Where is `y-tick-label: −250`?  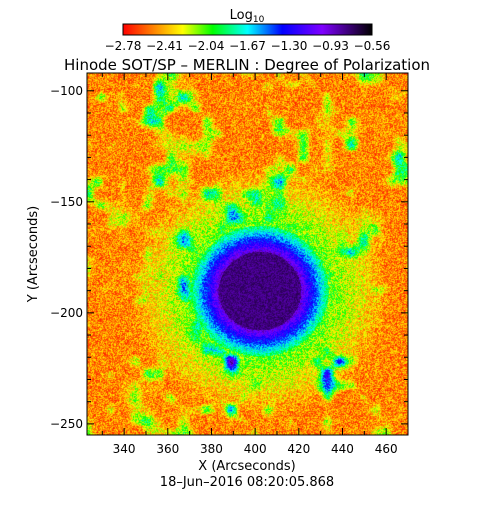
y-tick-label: −250 is located at coordinates (66, 424).